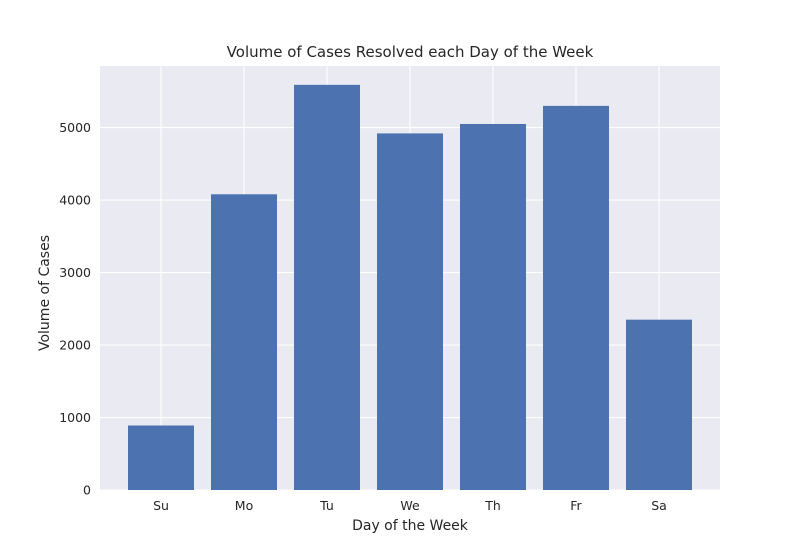 This screenshot has height=554, width=800. I want to click on bar-we, so click(410, 311).